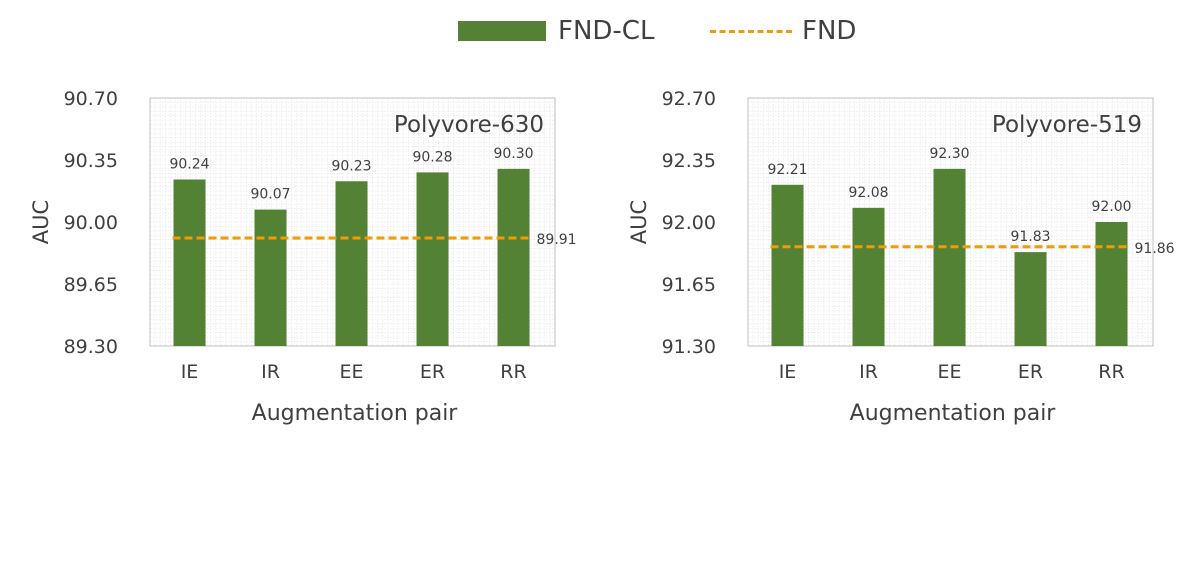  Describe the element at coordinates (868, 193) in the screenshot. I see `bar-value-label: 92.08` at that location.